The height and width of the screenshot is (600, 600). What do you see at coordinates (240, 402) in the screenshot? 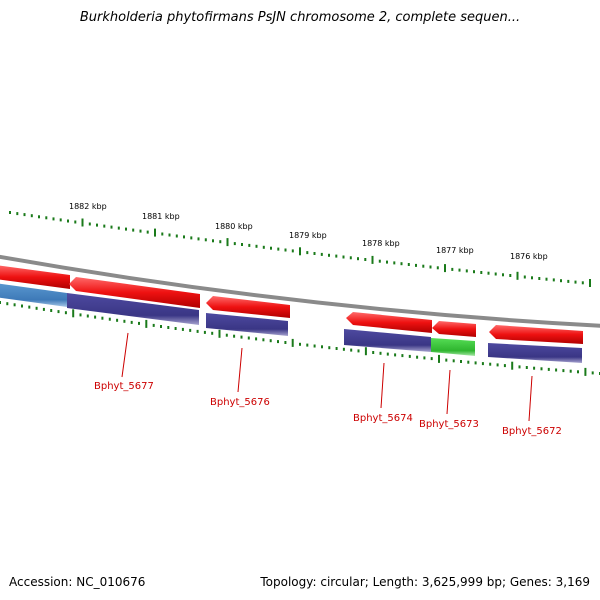
I see `gene-label: Bphyt_5676` at bounding box center [240, 402].